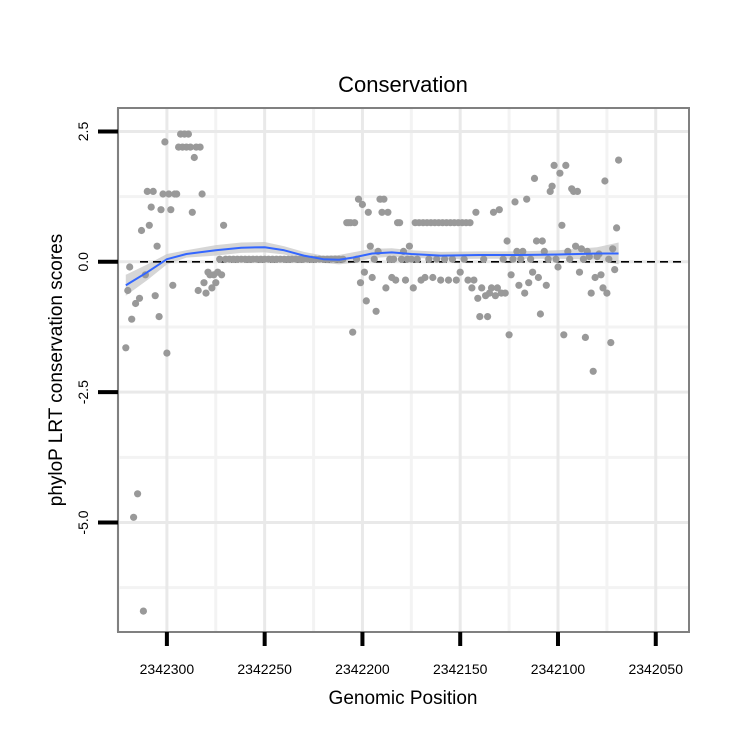 This screenshot has width=750, height=750. I want to click on y-tick-label: 2.5, so click(83, 132).